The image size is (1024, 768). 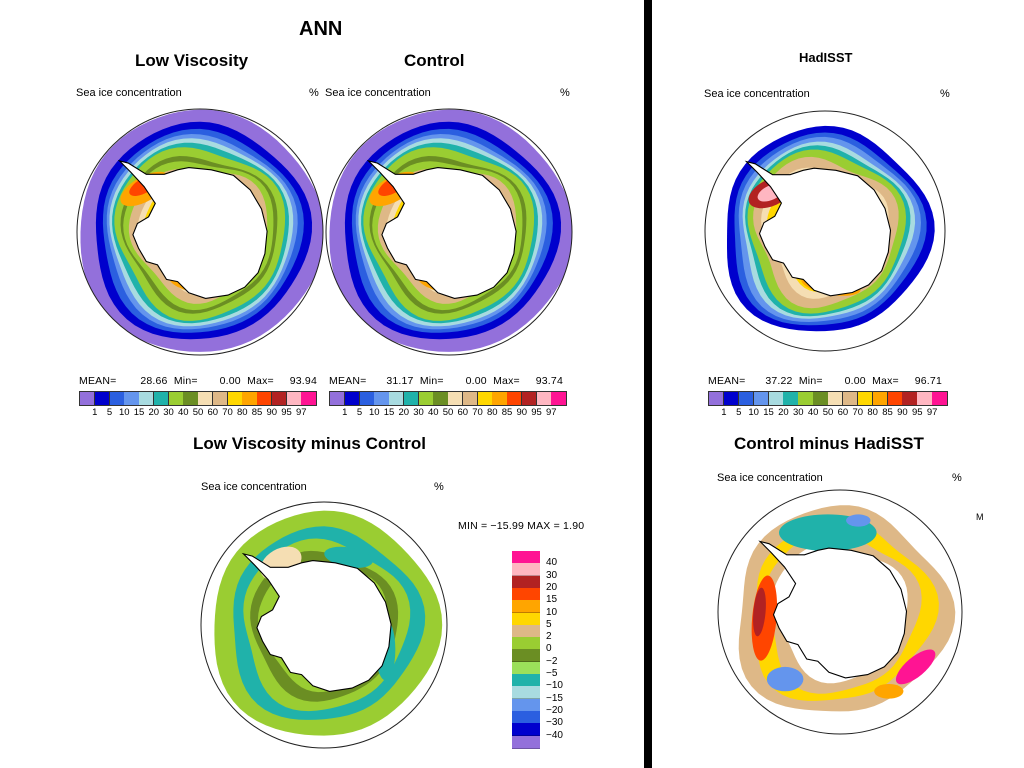 What do you see at coordinates (314, 93) in the screenshot?
I see `lv-unit-label: %` at bounding box center [314, 93].